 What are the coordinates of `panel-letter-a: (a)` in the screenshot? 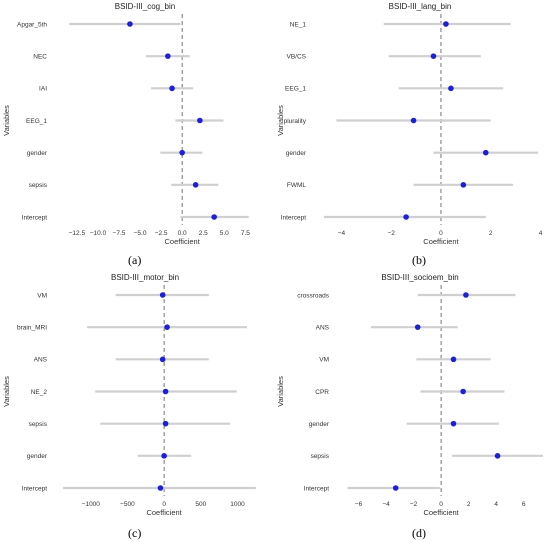 It's located at (135, 260).